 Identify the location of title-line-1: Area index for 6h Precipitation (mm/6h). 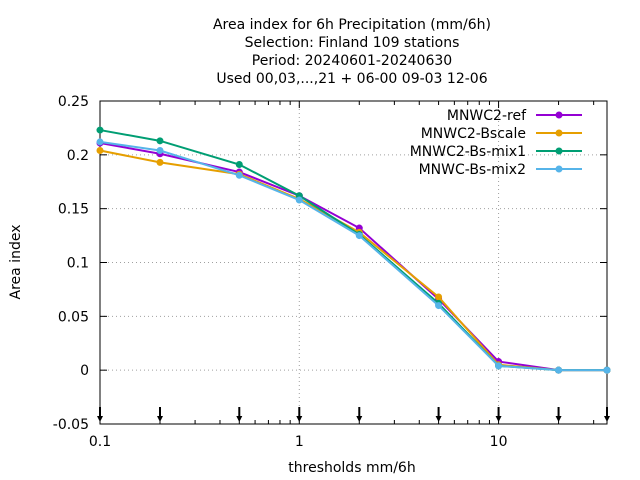
(352, 25).